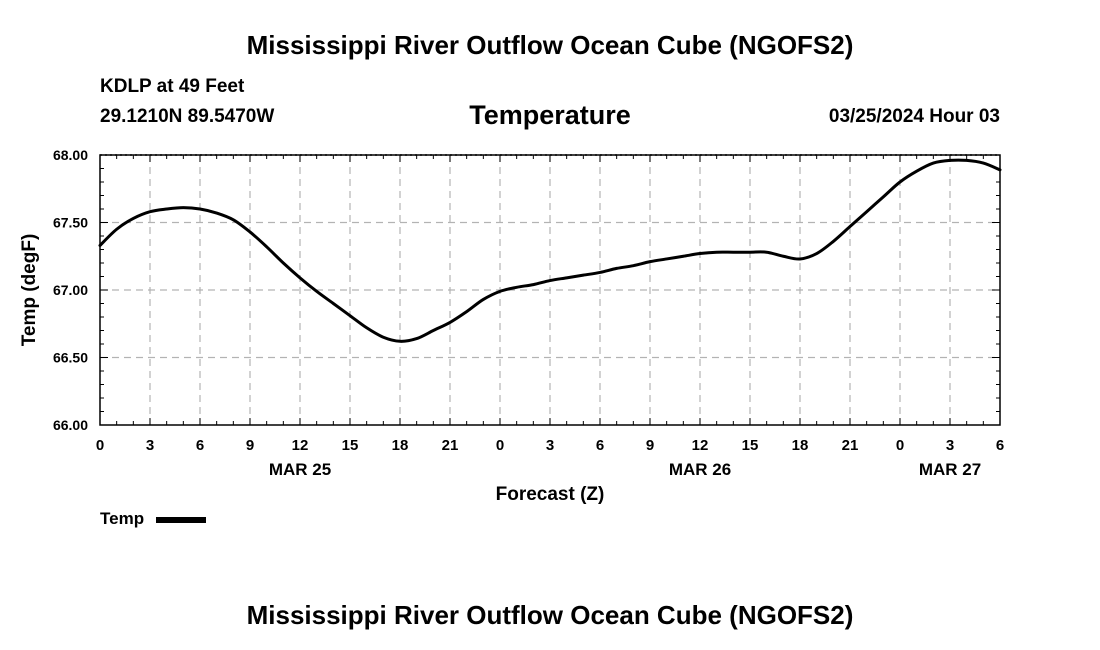 The height and width of the screenshot is (650, 1100). Describe the element at coordinates (950, 469) in the screenshot. I see `date-label: MAR 27` at that location.